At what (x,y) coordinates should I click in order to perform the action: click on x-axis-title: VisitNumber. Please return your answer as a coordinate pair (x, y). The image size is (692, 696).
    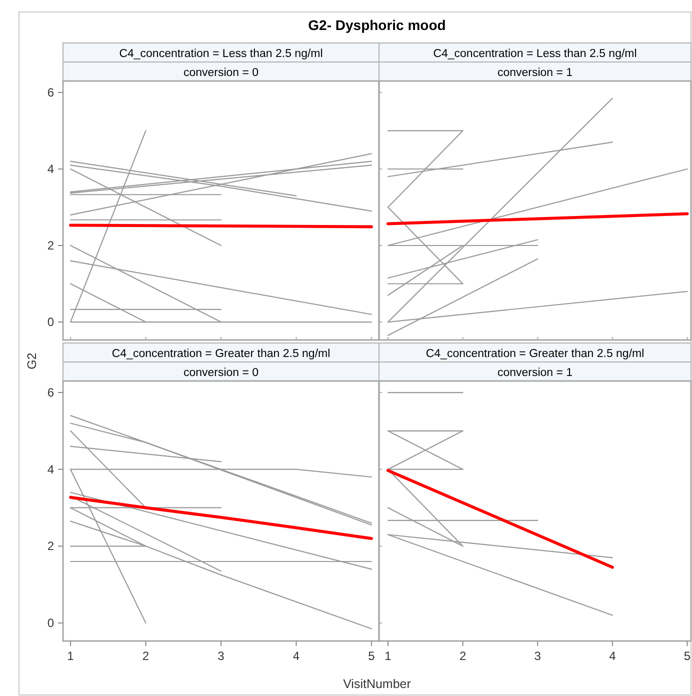
    Looking at the image, I should click on (377, 684).